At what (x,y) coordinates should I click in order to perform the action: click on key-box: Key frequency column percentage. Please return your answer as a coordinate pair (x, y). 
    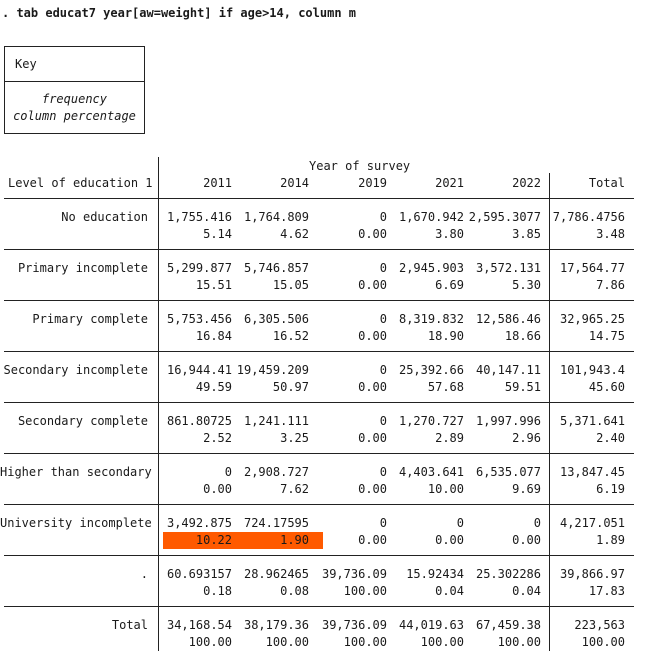
    Looking at the image, I should click on (74, 90).